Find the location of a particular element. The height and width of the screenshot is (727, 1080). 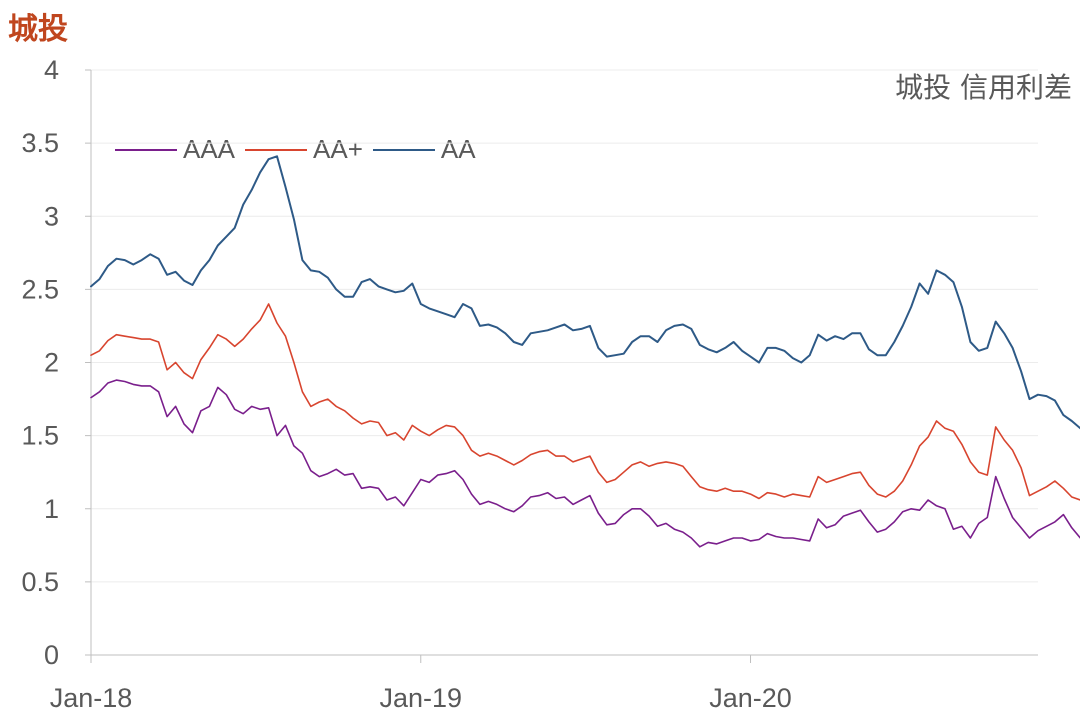

y-tick-label: 3 is located at coordinates (51, 216).